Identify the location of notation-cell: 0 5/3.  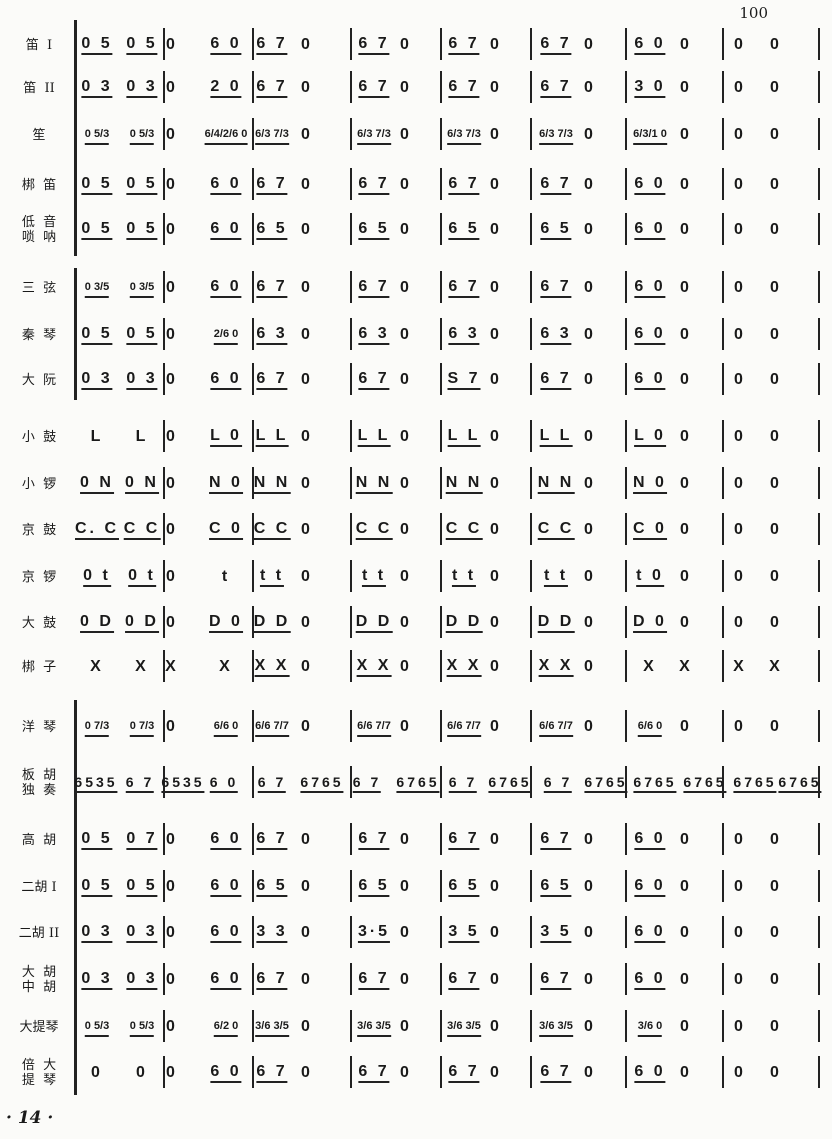
(97, 135).